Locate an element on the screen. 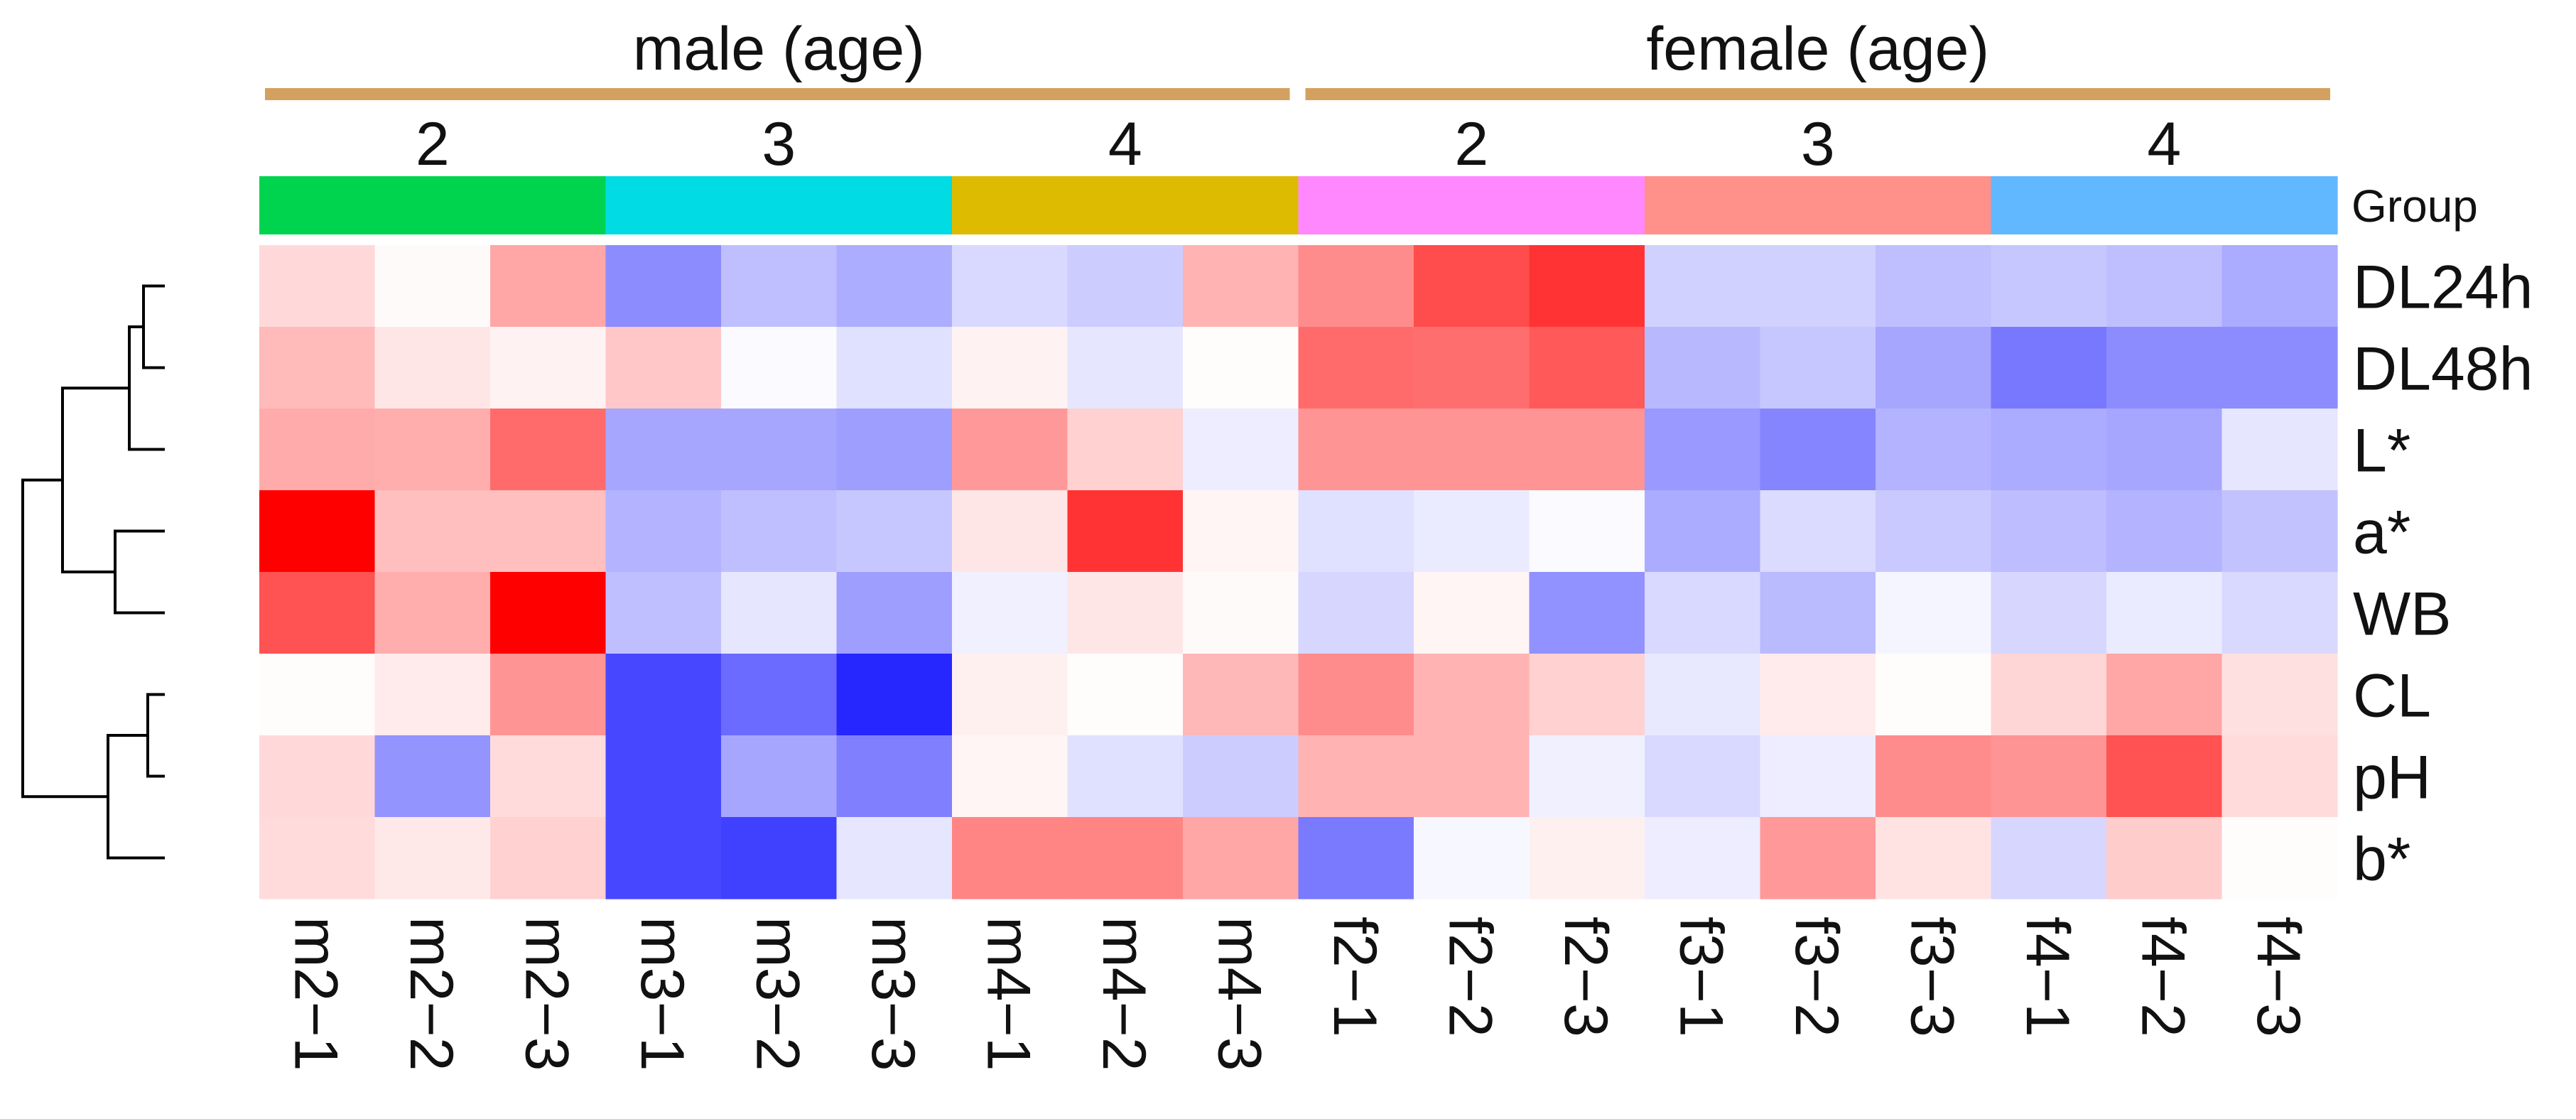 The image size is (2576, 1119). heatmap-cell-CL-m3−1 is located at coordinates (663, 695).